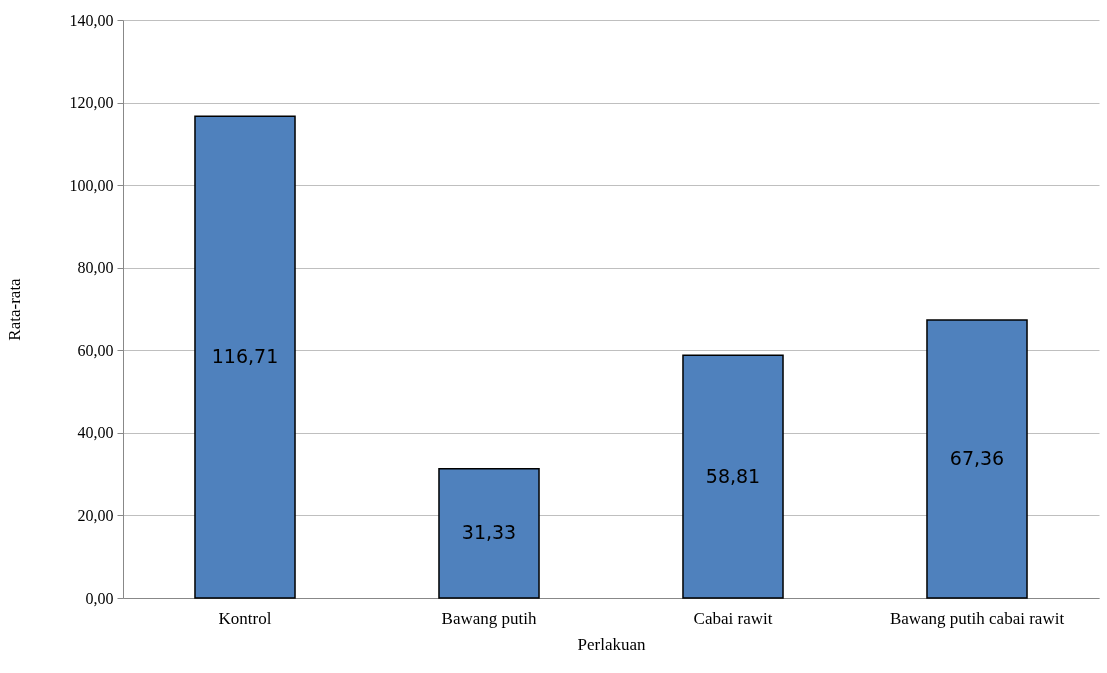 The height and width of the screenshot is (673, 1107). I want to click on x-axis-title: Perlakuan, so click(611, 644).